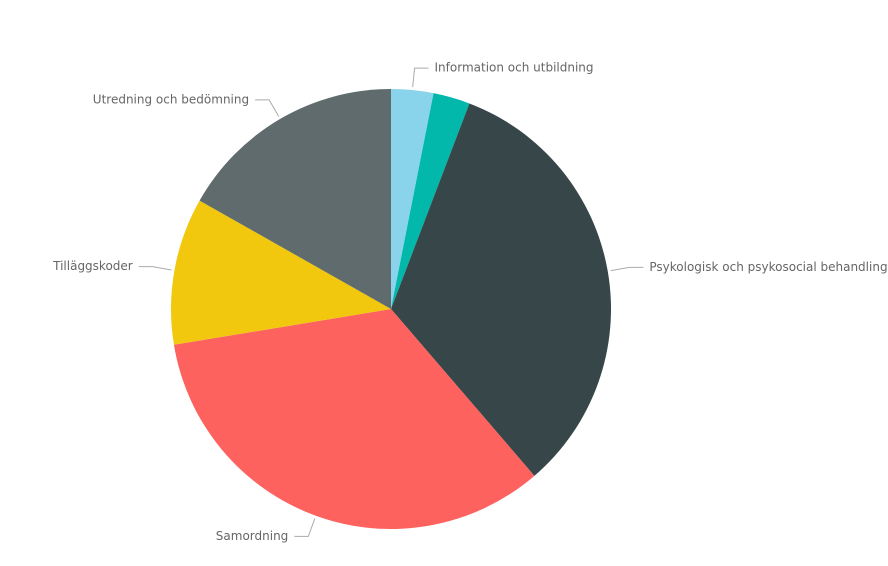  Describe the element at coordinates (171, 99) in the screenshot. I see `slice-label: Utredning och bedömning` at that location.